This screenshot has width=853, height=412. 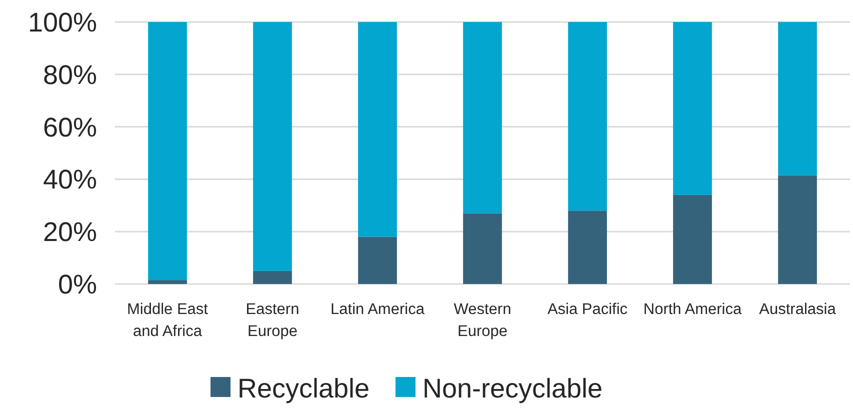 I want to click on x-tick-label: Latin America, so click(x=377, y=309).